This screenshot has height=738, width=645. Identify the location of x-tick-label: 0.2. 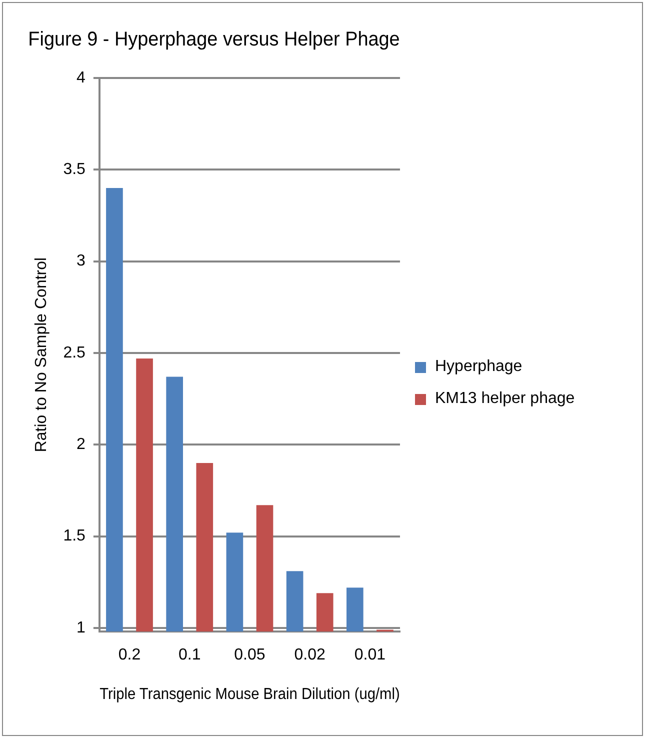
(129, 655).